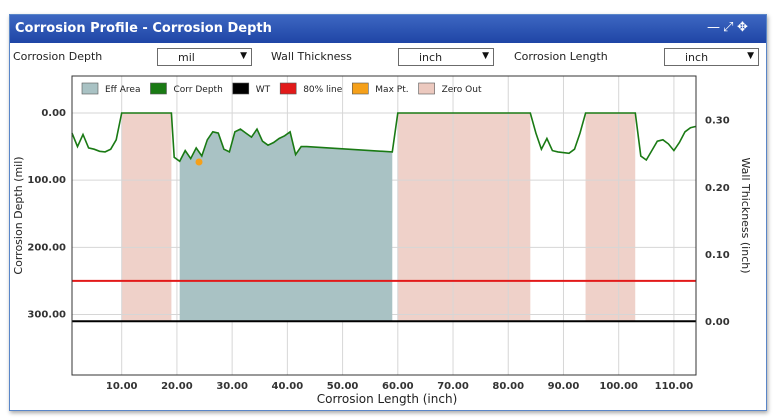 The image size is (778, 419). What do you see at coordinates (18, 215) in the screenshot?
I see `y-left-axis-title: Corrosion Depth (mil)` at bounding box center [18, 215].